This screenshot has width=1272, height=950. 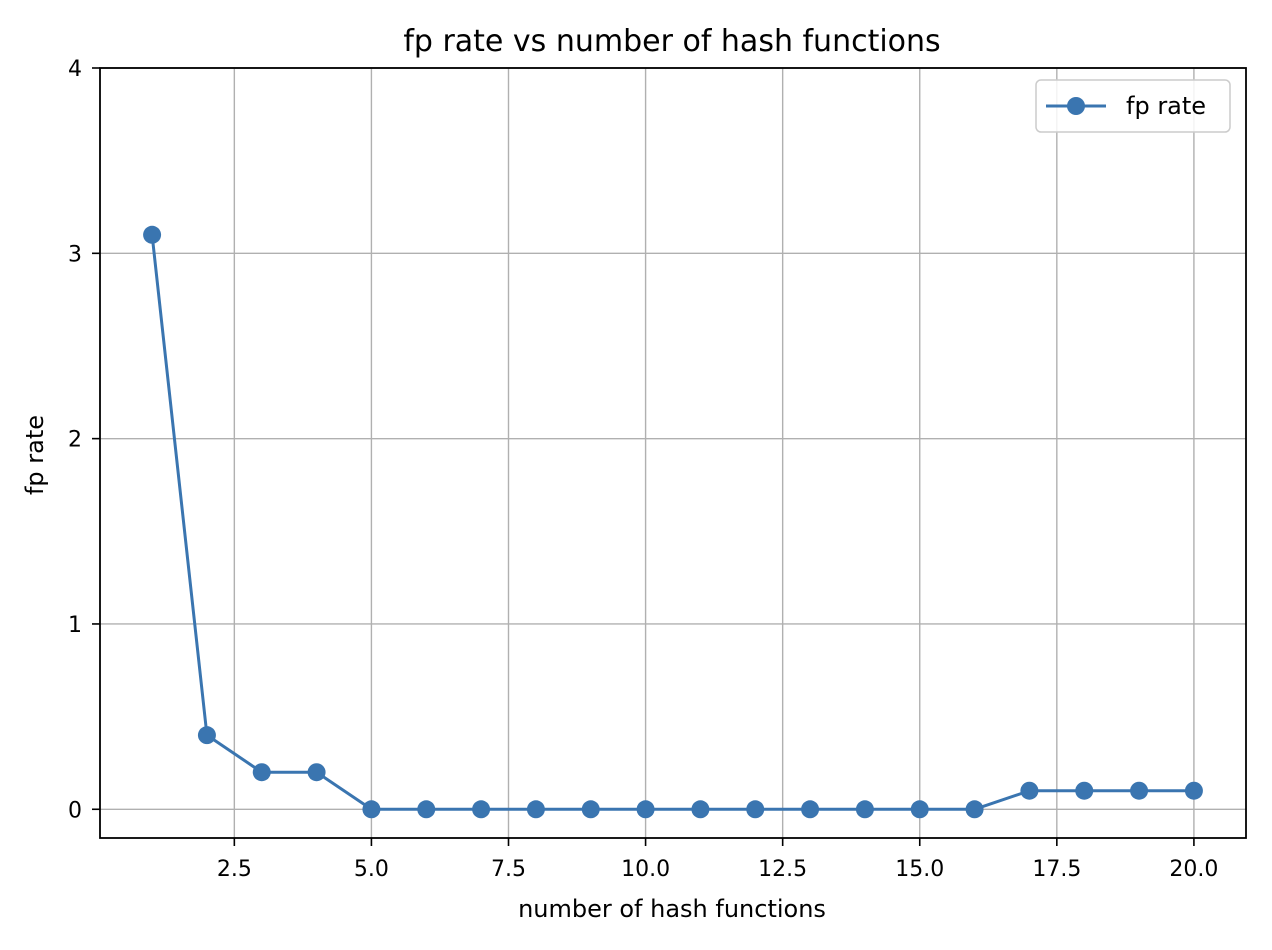 What do you see at coordinates (75, 69) in the screenshot?
I see `y-tick-label: 4` at bounding box center [75, 69].